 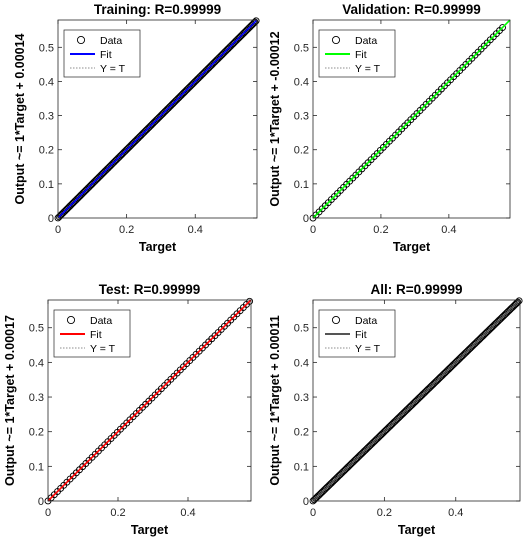 I want to click on axes-box, so click(x=157, y=119).